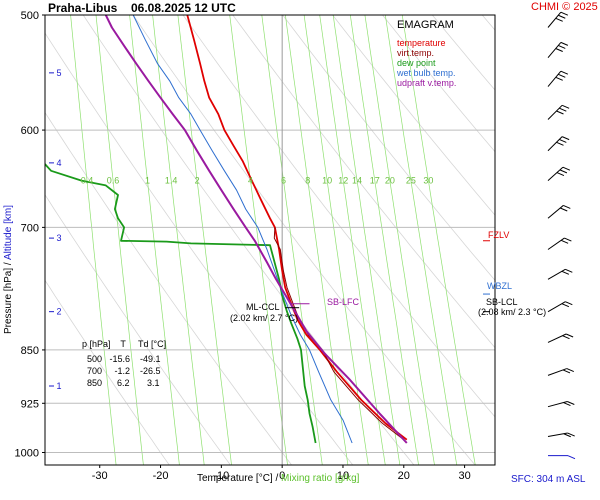 Image resolution: width=600 pixels, height=500 pixels. Describe the element at coordinates (30, 228) in the screenshot. I see `pressure-tick-label: 700` at that location.